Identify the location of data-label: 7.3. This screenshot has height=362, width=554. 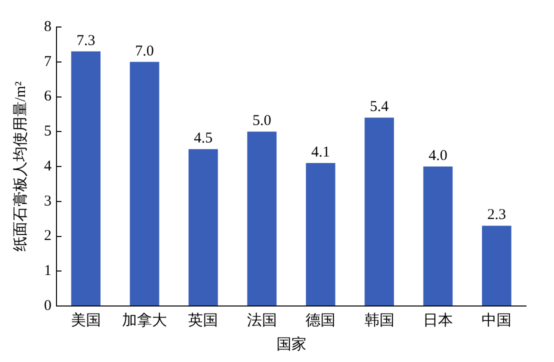
(86, 40).